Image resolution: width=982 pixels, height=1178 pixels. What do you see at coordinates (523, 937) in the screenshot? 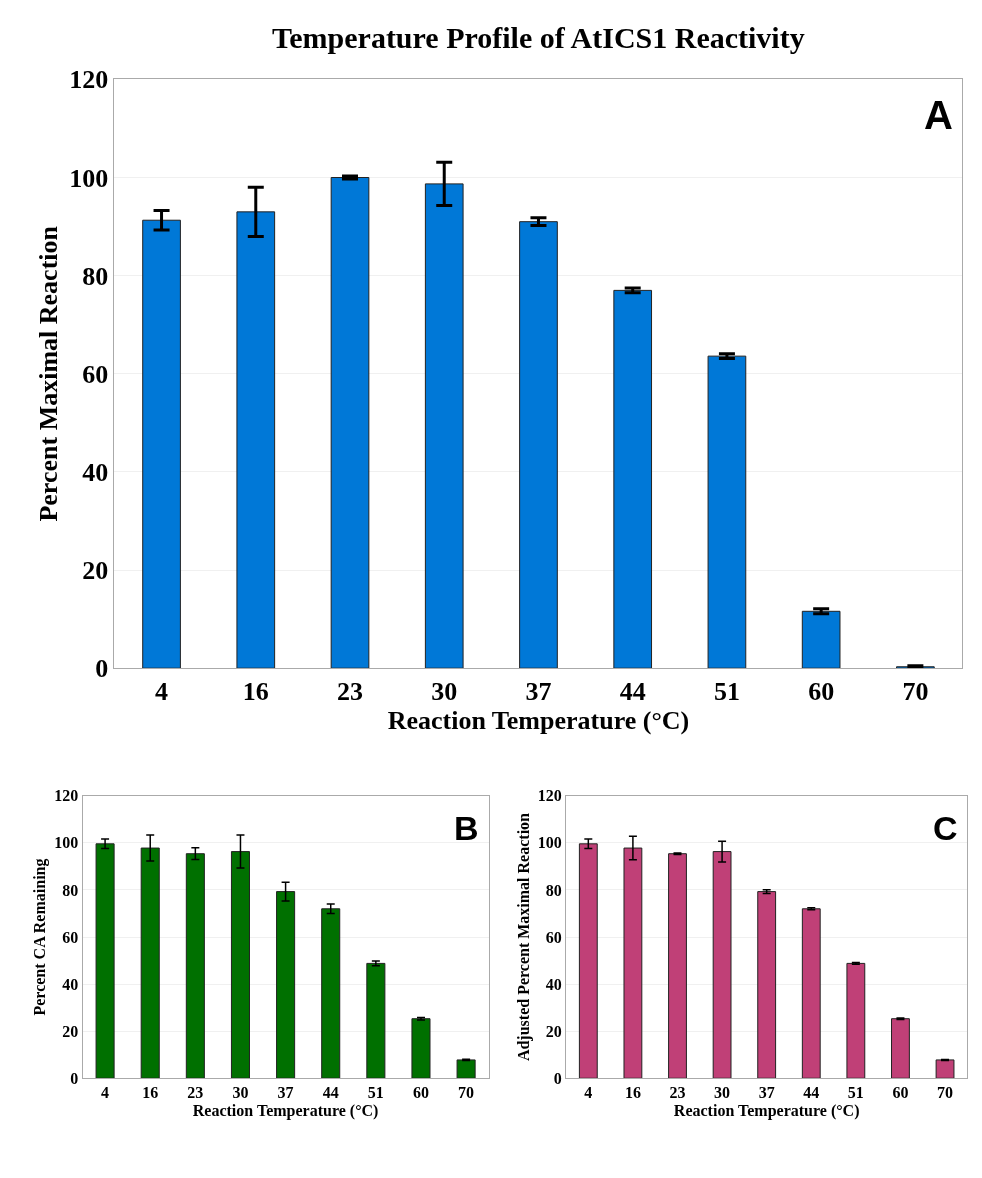
I see `y-axis-title: Adjusted Percent Maximal Reaction` at bounding box center [523, 937].